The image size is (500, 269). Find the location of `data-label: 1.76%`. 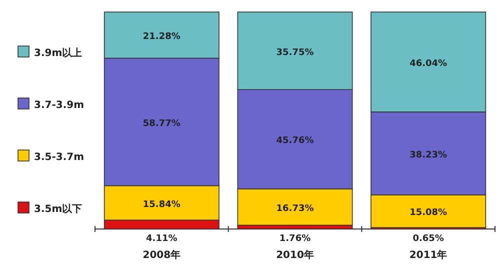

data-label: 1.76% is located at coordinates (295, 239).